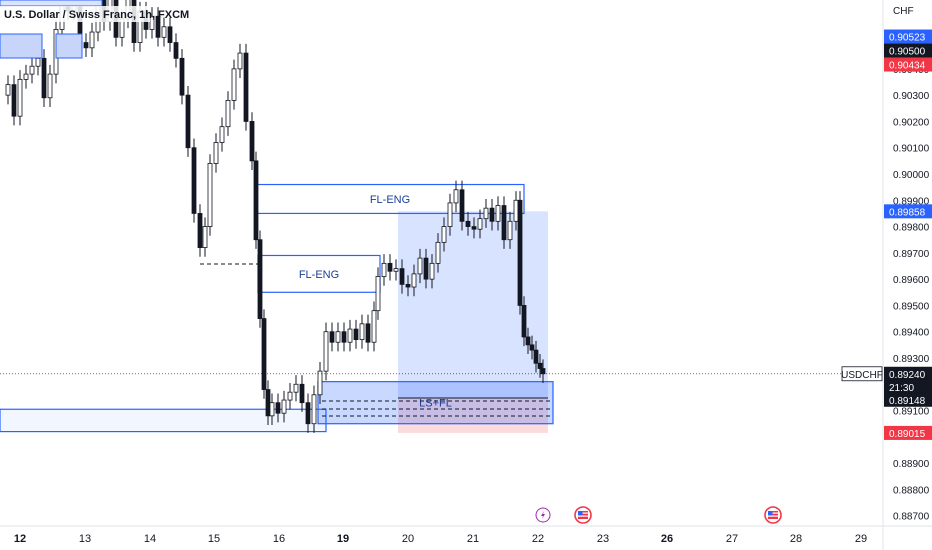 The image size is (932, 550). Describe the element at coordinates (907, 401) in the screenshot. I see `price-tag-text: 0.89148` at that location.